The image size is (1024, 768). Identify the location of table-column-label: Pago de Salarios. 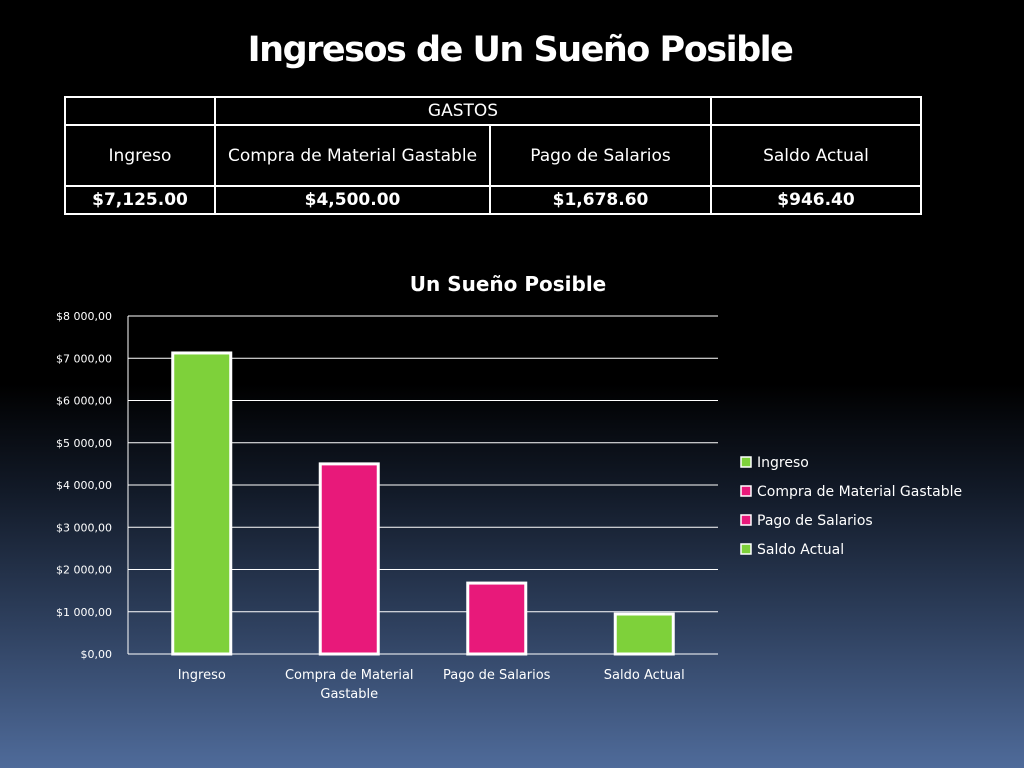
(600, 155).